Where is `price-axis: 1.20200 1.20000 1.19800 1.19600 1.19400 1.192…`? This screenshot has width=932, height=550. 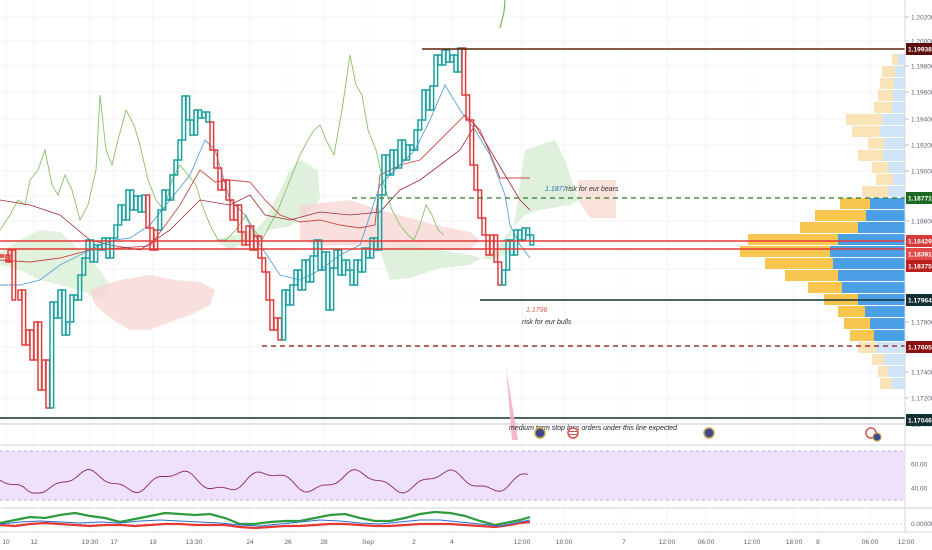 price-axis: 1.20200 1.20000 1.19800 1.19600 1.19400 1.192… is located at coordinates (918, 222).